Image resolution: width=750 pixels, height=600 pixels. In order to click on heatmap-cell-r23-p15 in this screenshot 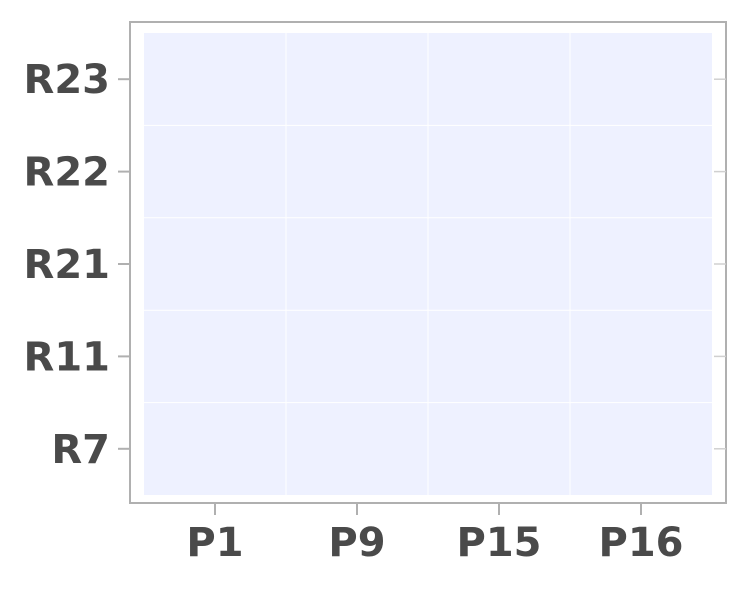, I will do `click(499, 79)`.